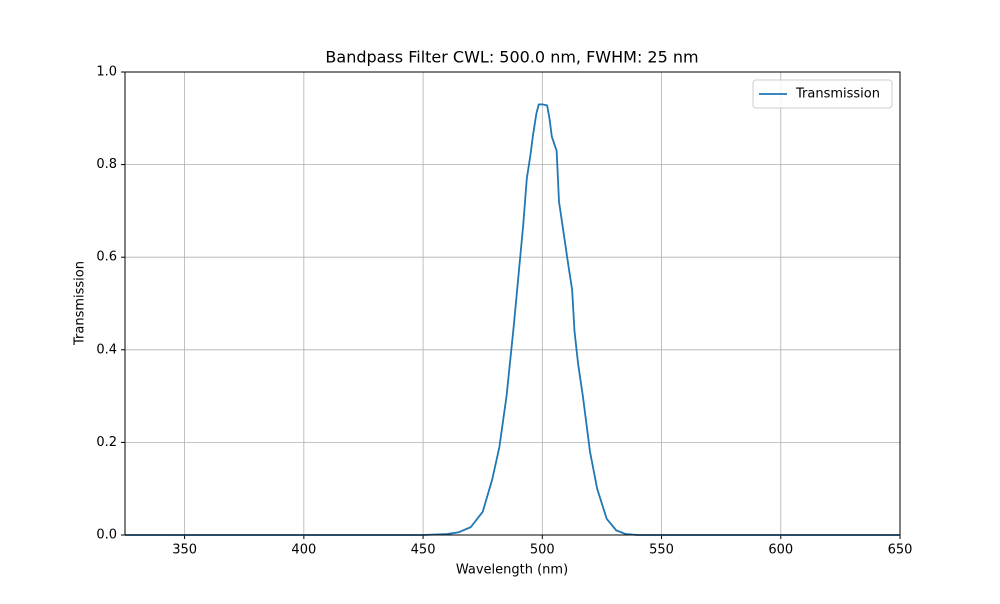 Image resolution: width=1000 pixels, height=604 pixels. What do you see at coordinates (423, 550) in the screenshot?
I see `x-tick-label: 450` at bounding box center [423, 550].